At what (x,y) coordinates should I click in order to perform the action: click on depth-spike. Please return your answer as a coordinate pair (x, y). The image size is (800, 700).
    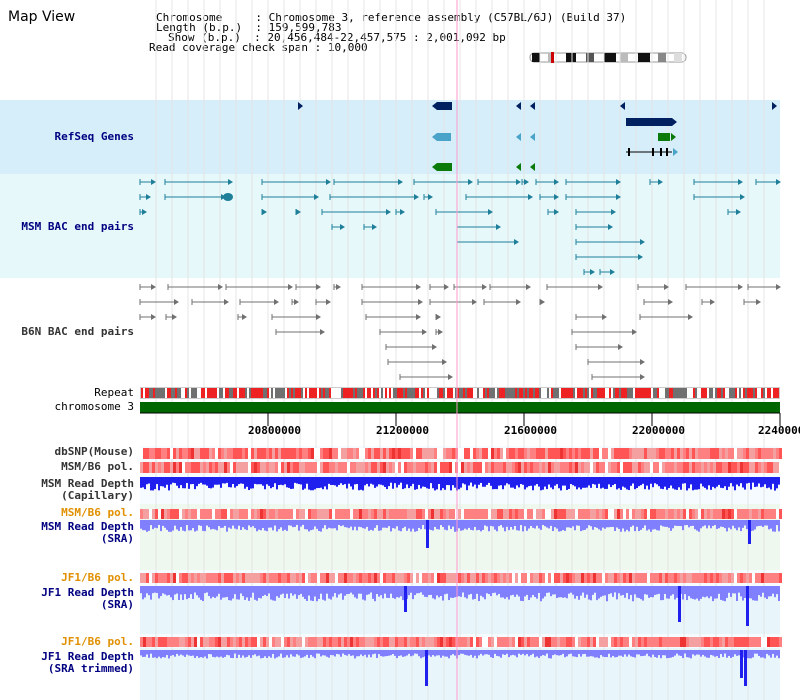
    Looking at the image, I should click on (749, 532).